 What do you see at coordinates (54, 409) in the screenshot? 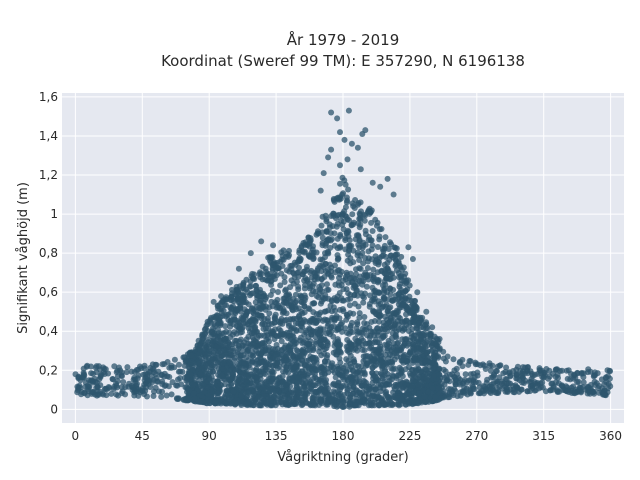
I see `y-tick-label: 0` at bounding box center [54, 409].